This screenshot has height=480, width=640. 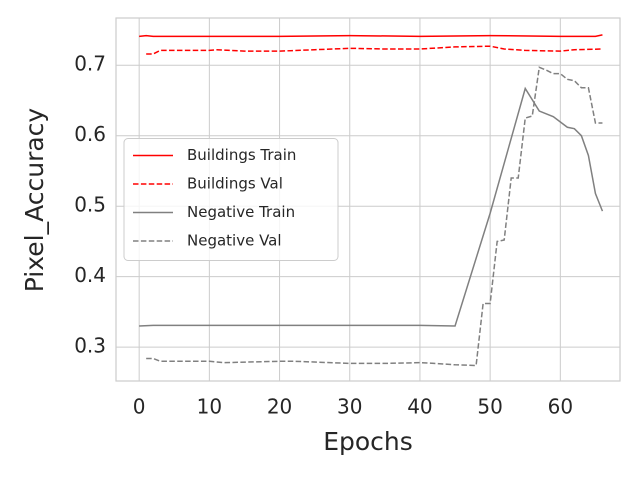 I want to click on y-tick-label: 0.6, so click(x=90, y=134).